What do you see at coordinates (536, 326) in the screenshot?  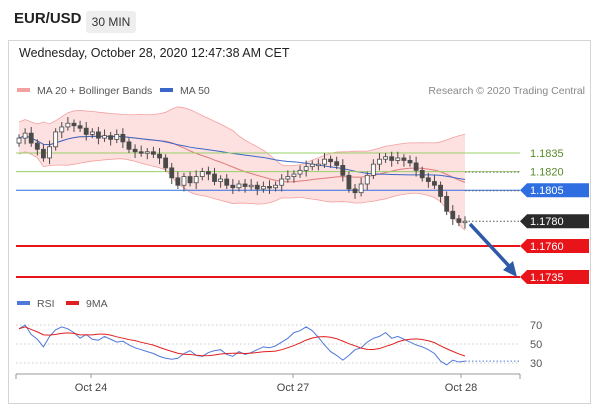 I see `rsi-tick-70: 70` at bounding box center [536, 326].